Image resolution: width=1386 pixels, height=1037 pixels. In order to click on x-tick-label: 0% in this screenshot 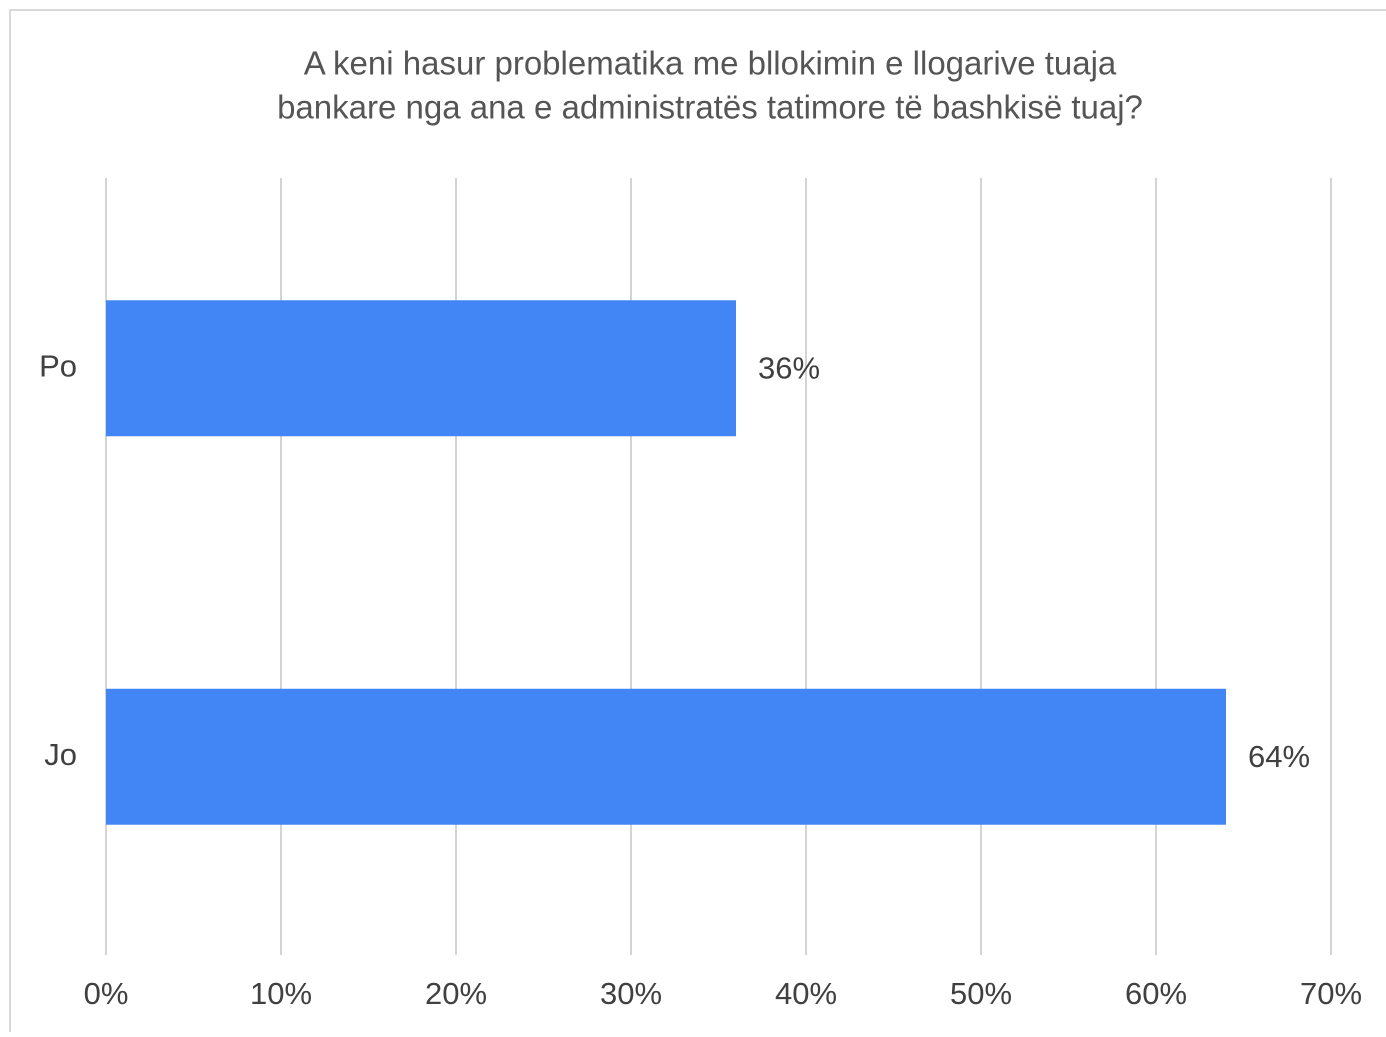, I will do `click(106, 993)`.